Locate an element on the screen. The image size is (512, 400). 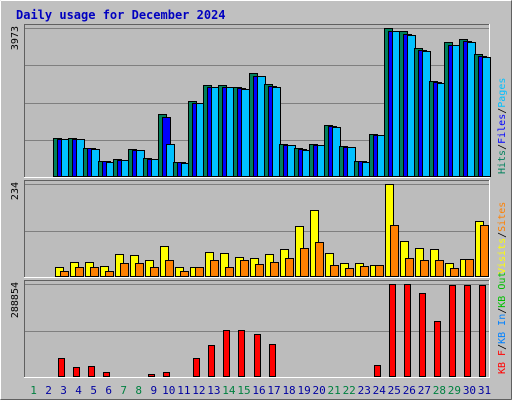
legend-pages: Pages is located at coordinates (502, 93).